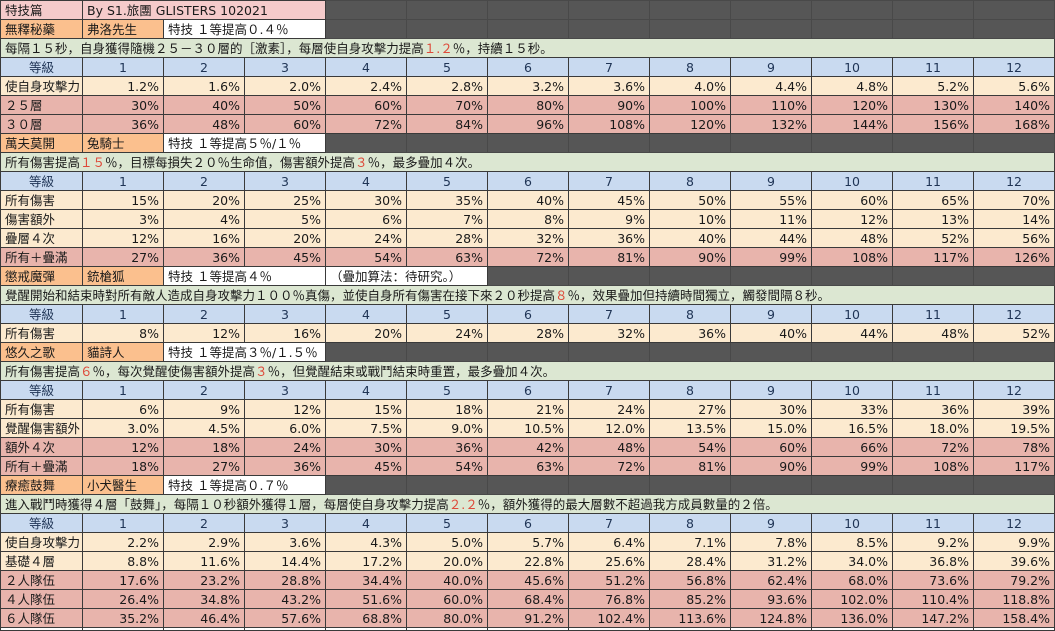 This screenshot has width=1055, height=631. What do you see at coordinates (1014, 200) in the screenshot?
I see `value-cell: 70%` at bounding box center [1014, 200].